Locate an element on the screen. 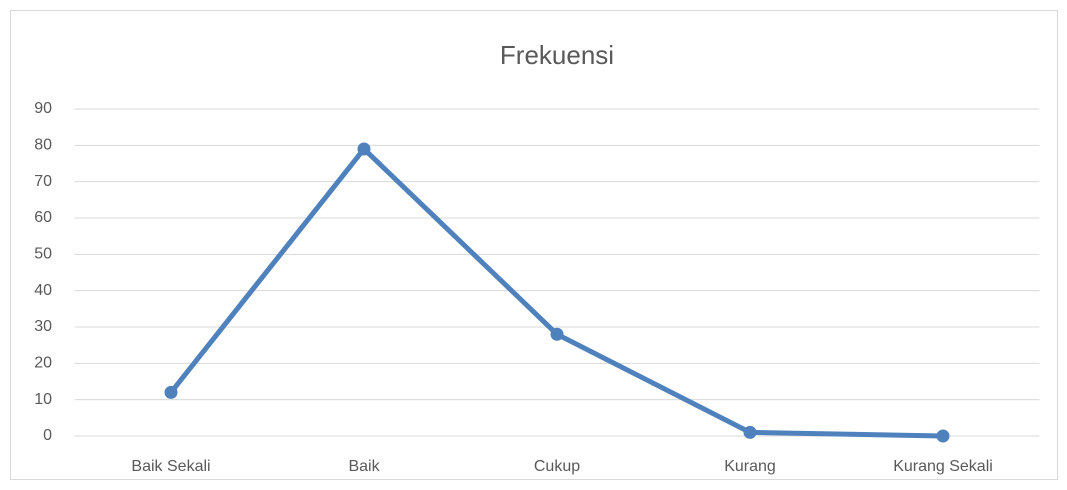 The image size is (1067, 490). y-tick-label: 10 is located at coordinates (43, 399).